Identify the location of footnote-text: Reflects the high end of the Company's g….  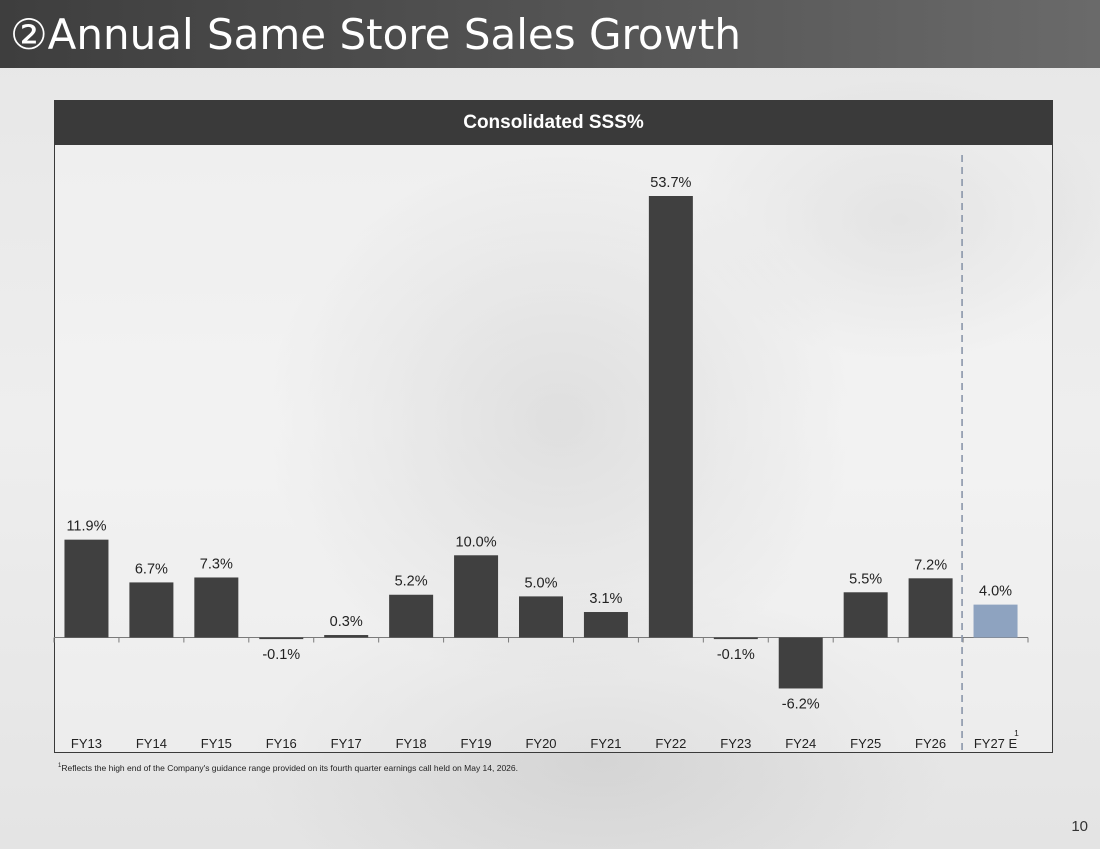
(290, 768).